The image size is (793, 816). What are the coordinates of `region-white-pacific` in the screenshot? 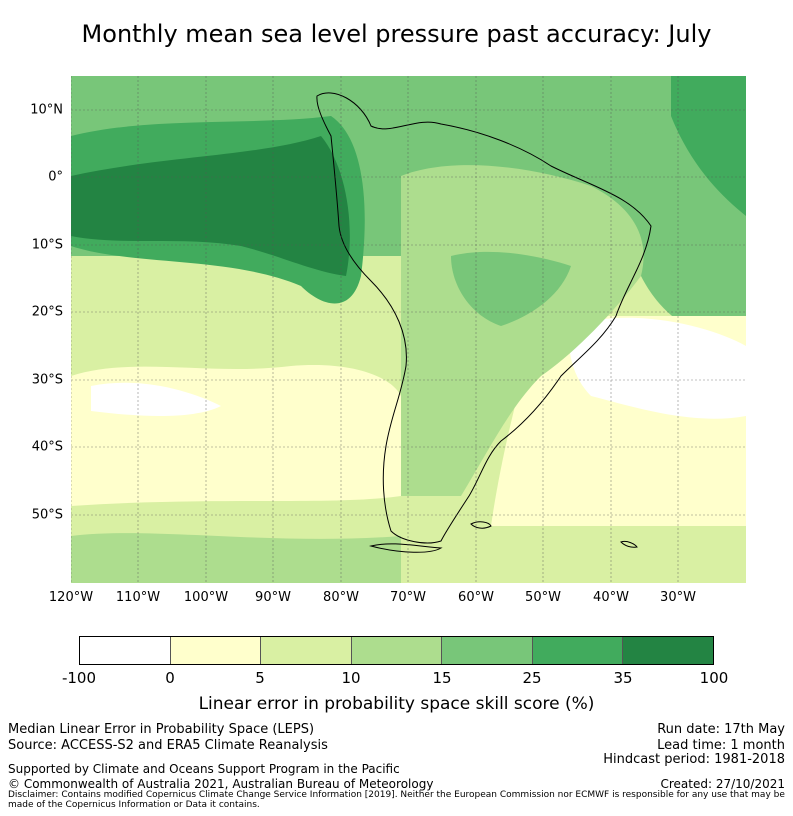 It's located at (156, 399).